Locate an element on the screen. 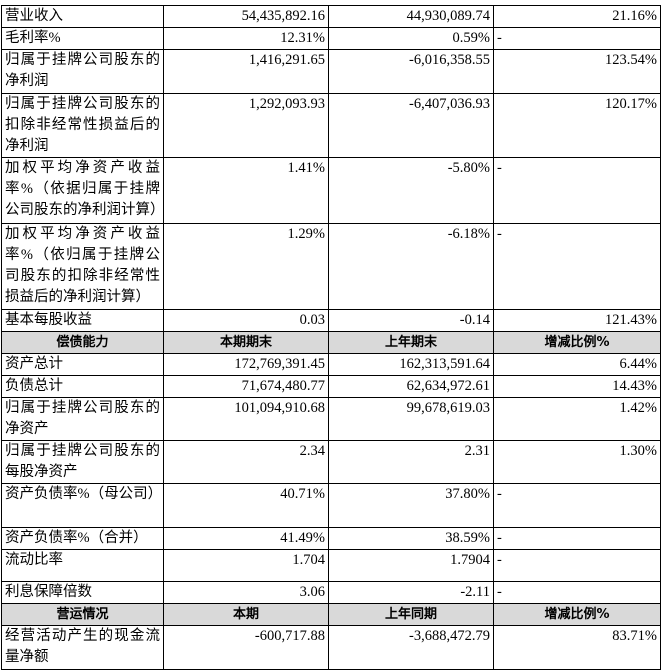  header-row: 偿债能力 本期期末 上年期末 增减比例% is located at coordinates (331, 342).